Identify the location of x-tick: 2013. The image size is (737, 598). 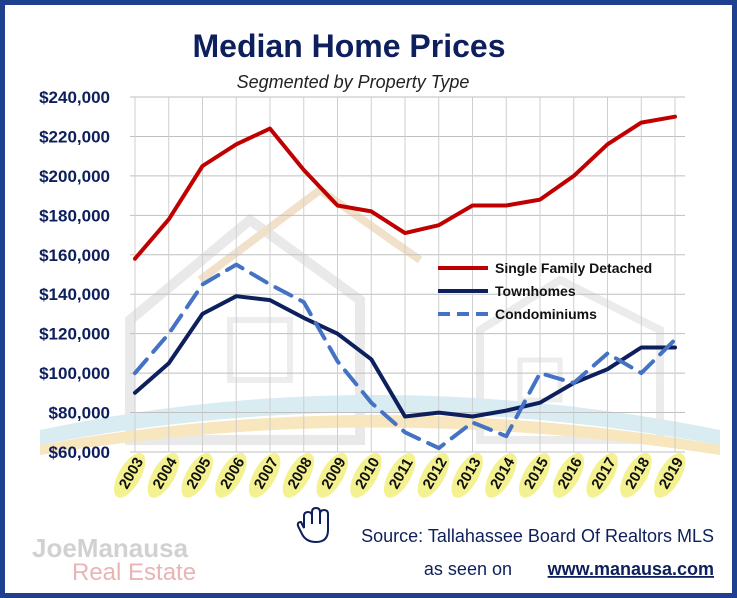
(468, 475).